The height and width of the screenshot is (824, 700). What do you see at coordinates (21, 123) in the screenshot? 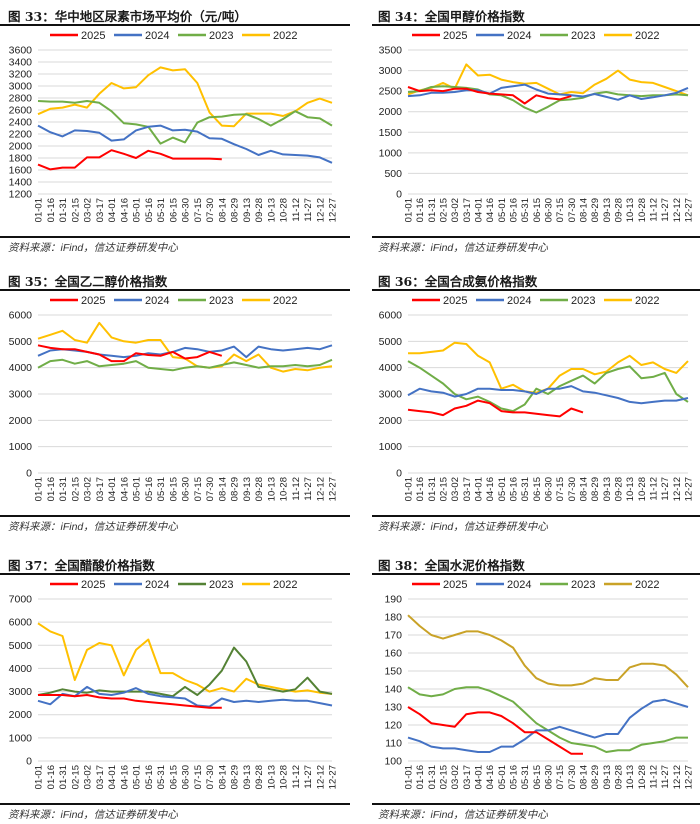
I see `y-tick-label: 2400` at bounding box center [21, 123].